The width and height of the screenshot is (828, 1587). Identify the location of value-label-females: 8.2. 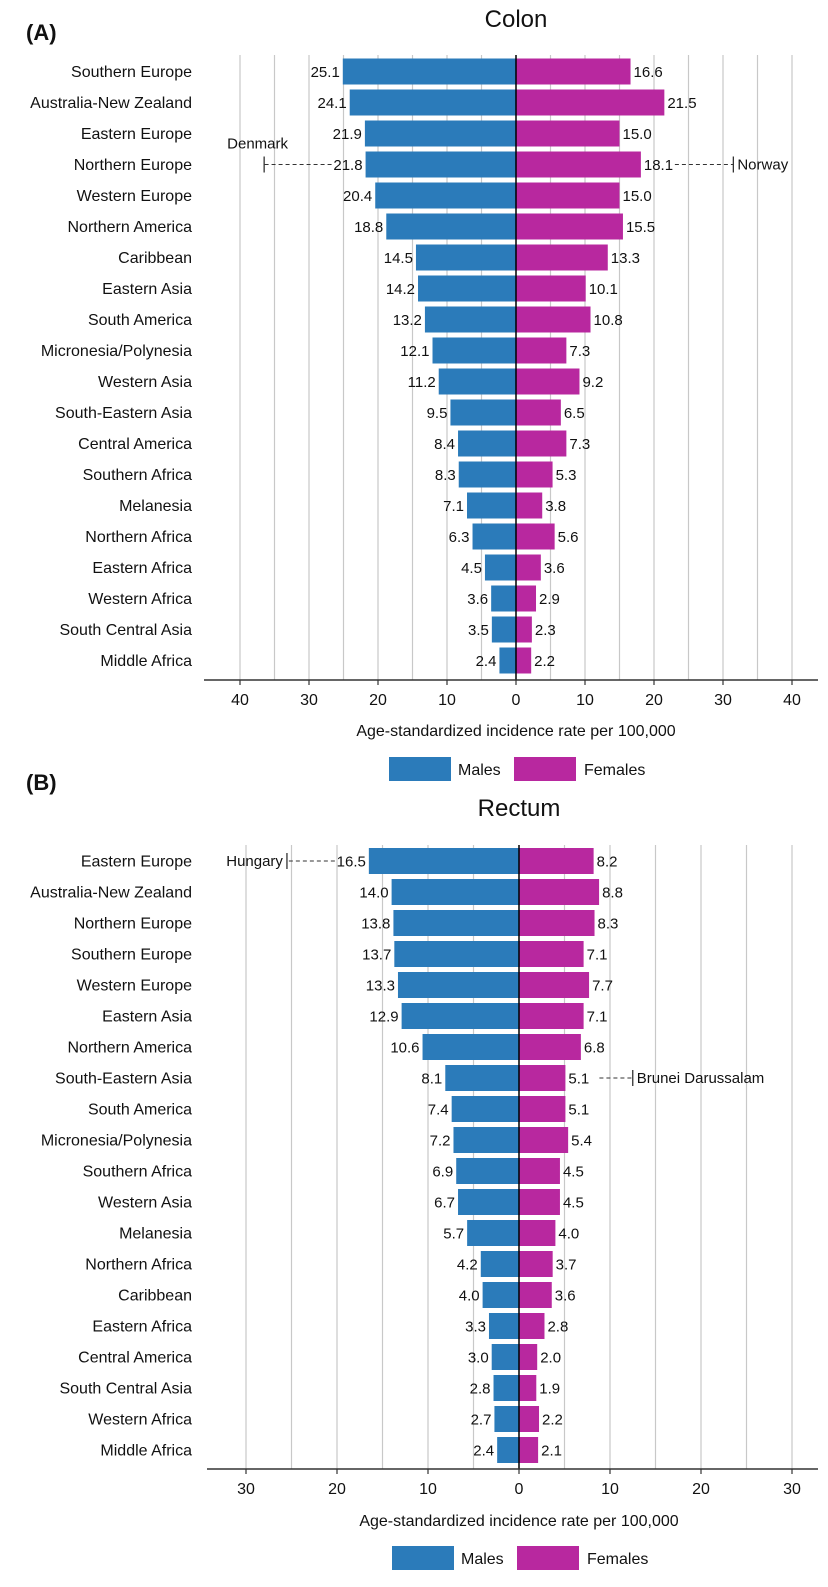
(607, 862).